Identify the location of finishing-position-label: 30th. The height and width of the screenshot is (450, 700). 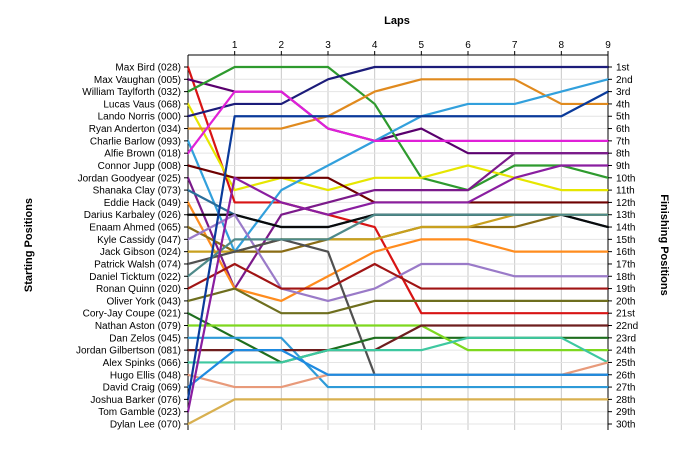
(625, 425).